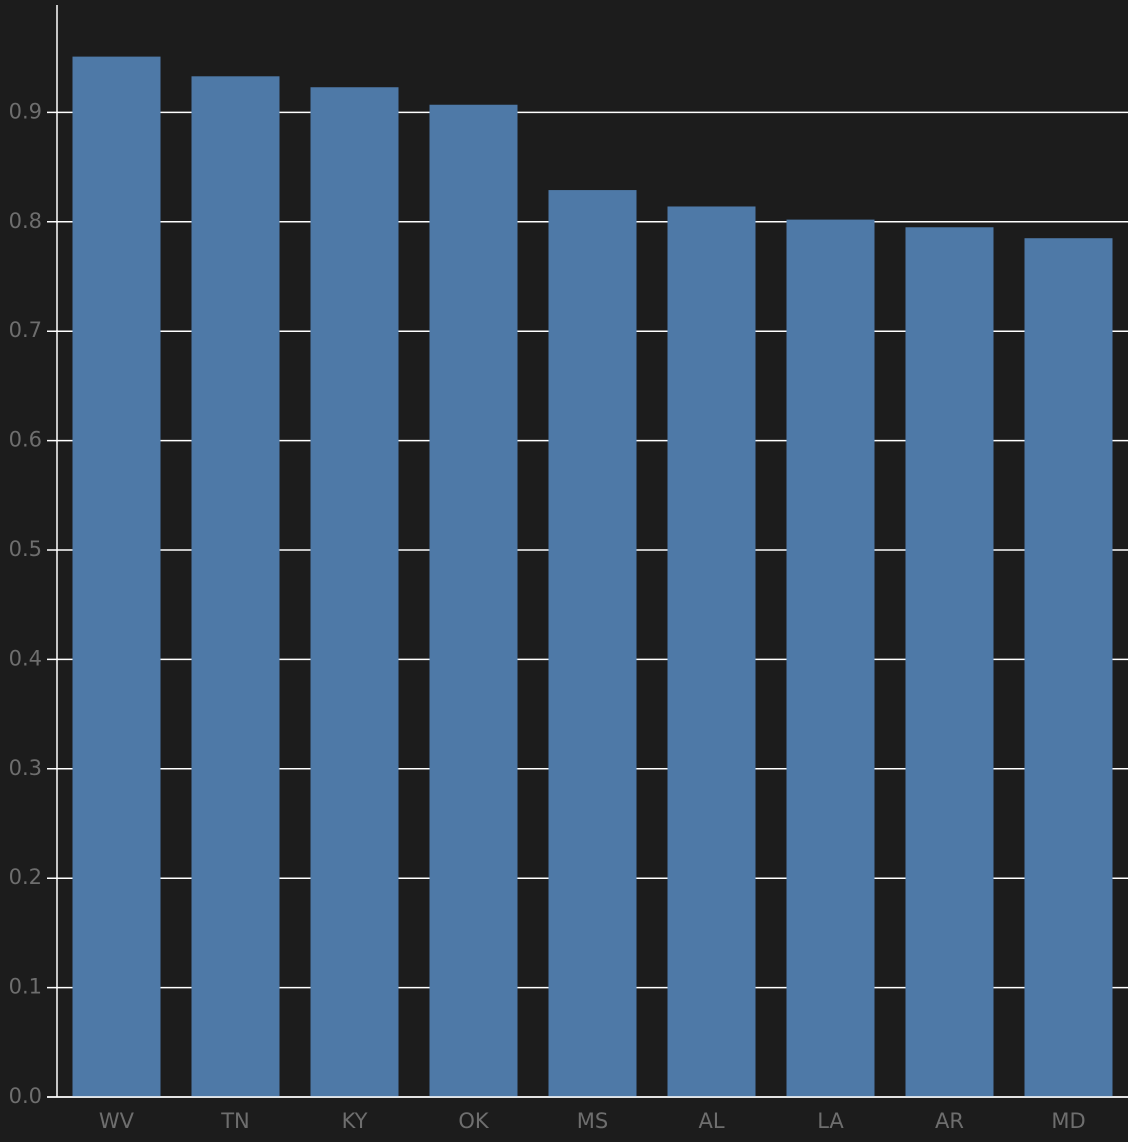 The height and width of the screenshot is (1142, 1128). Describe the element at coordinates (25, 330) in the screenshot. I see `y-tick-label: 0.7` at that location.